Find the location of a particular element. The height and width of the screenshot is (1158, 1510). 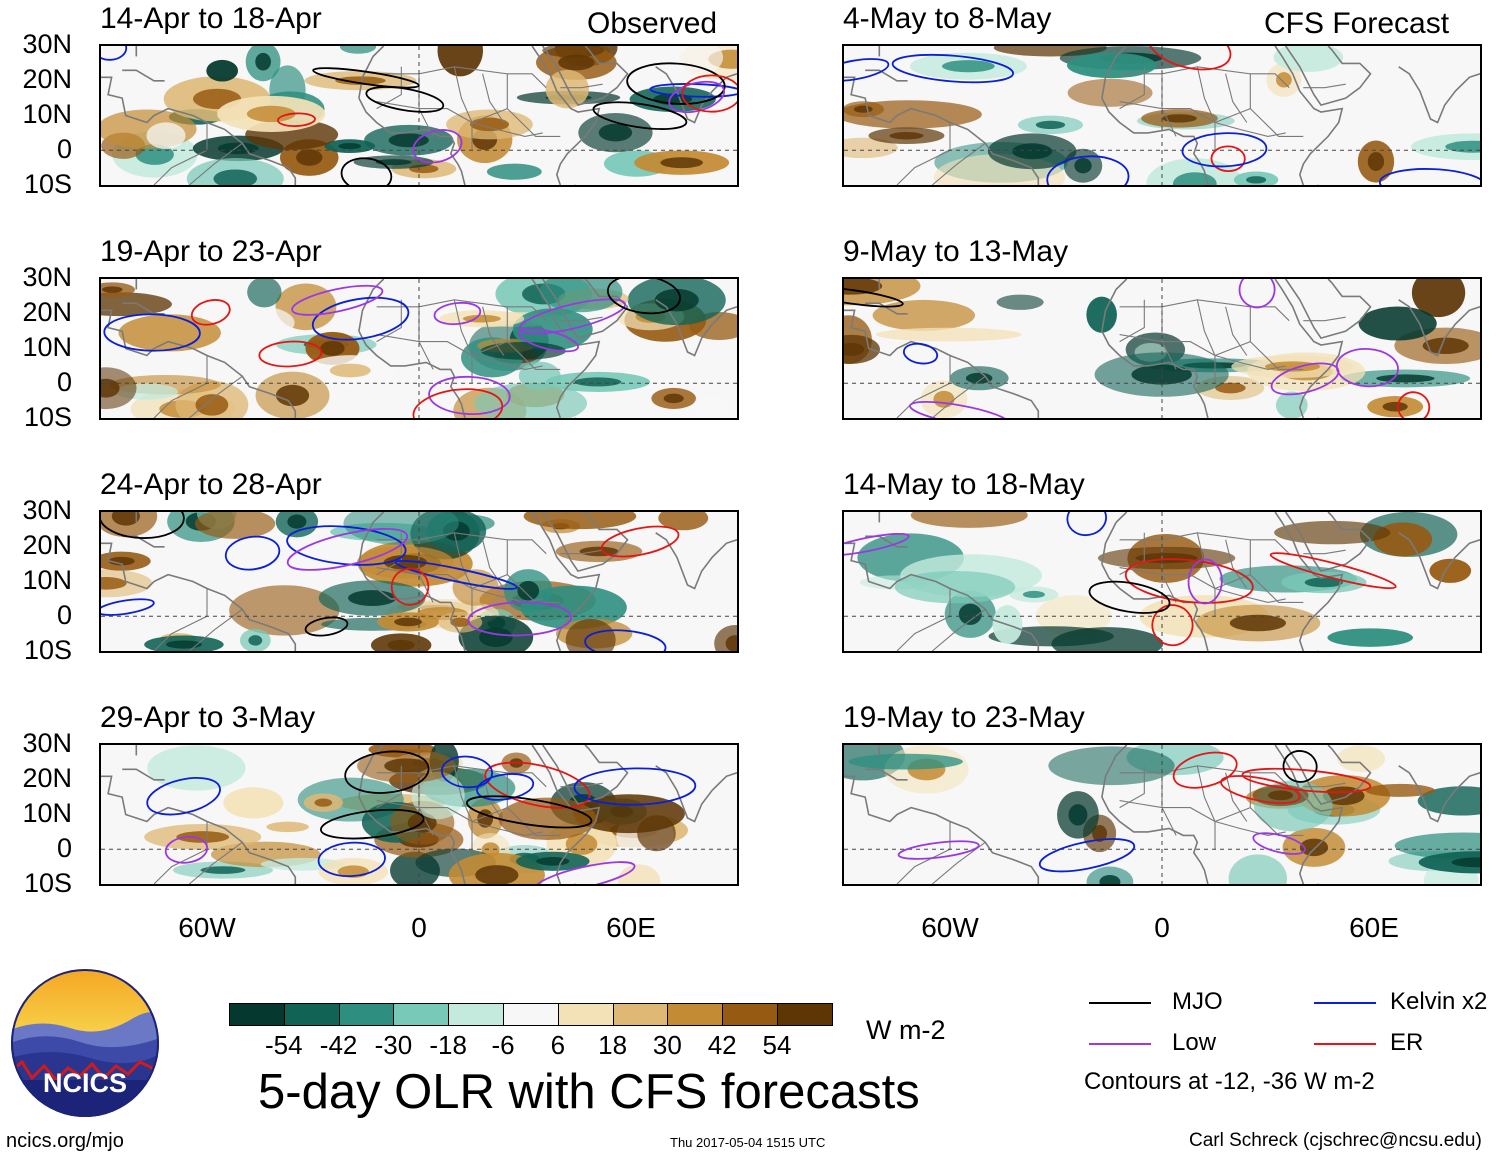

lon-tick-60e-forecast: 60E is located at coordinates (1374, 927).